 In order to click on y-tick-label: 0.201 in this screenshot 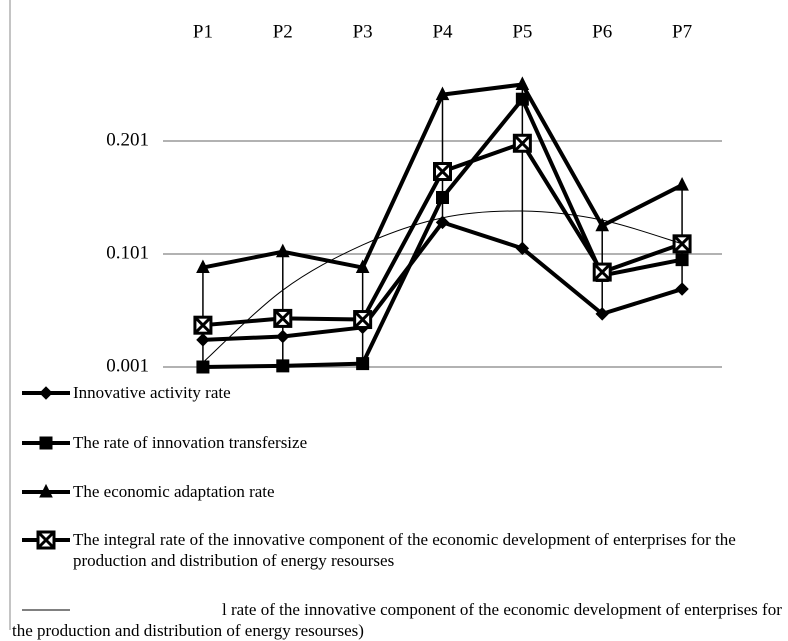, I will do `click(127, 139)`.